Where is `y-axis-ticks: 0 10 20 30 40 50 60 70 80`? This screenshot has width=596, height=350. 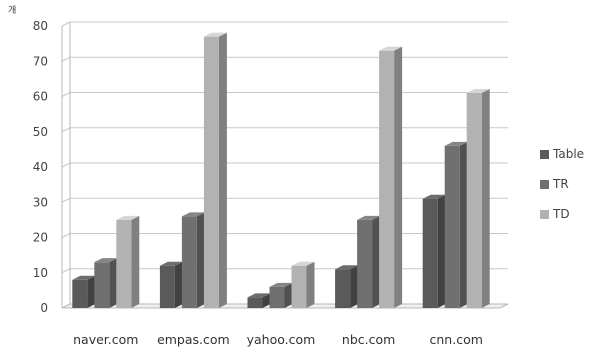
y-axis-ticks: 0 10 20 30 40 50 60 70 80 is located at coordinates (40, 167).